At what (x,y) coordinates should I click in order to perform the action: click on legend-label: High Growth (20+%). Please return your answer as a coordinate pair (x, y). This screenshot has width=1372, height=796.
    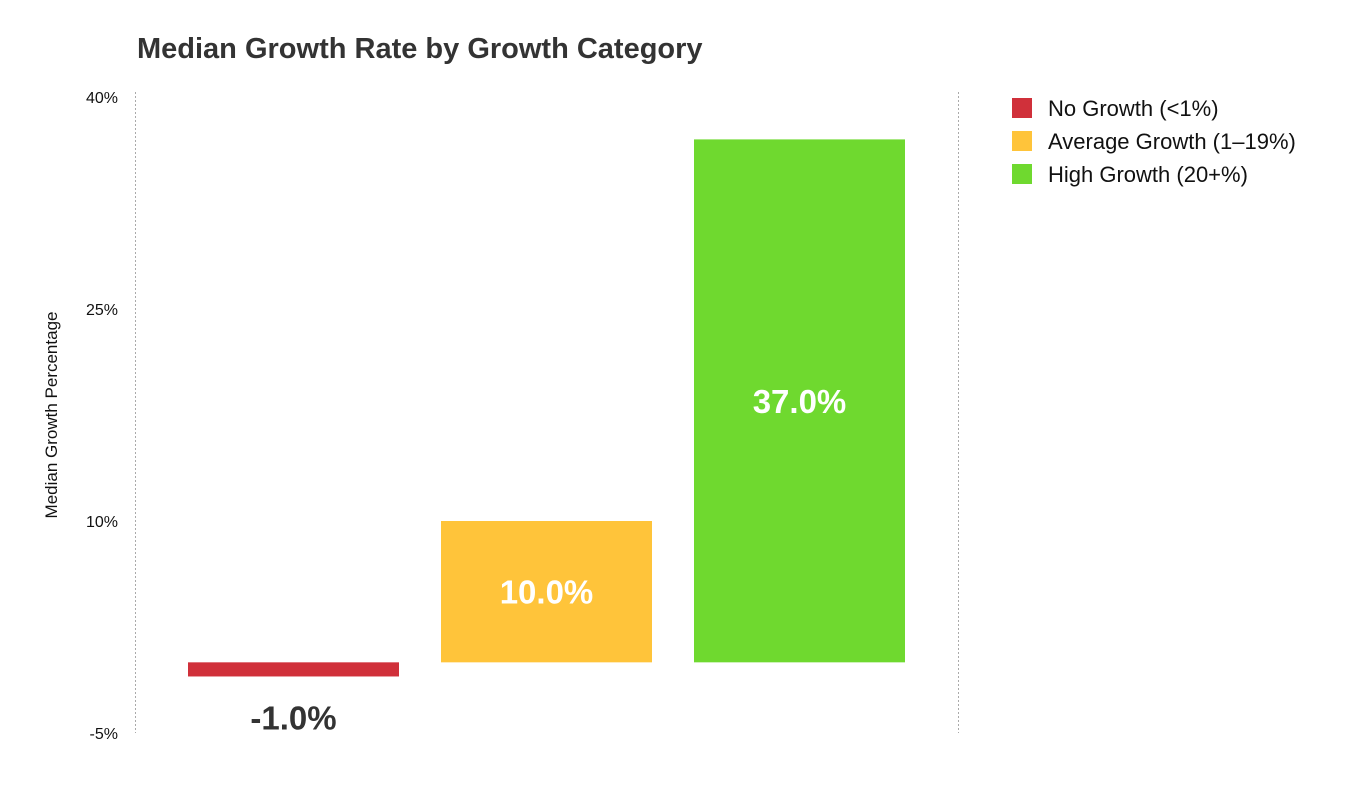
    Looking at the image, I should click on (1148, 174).